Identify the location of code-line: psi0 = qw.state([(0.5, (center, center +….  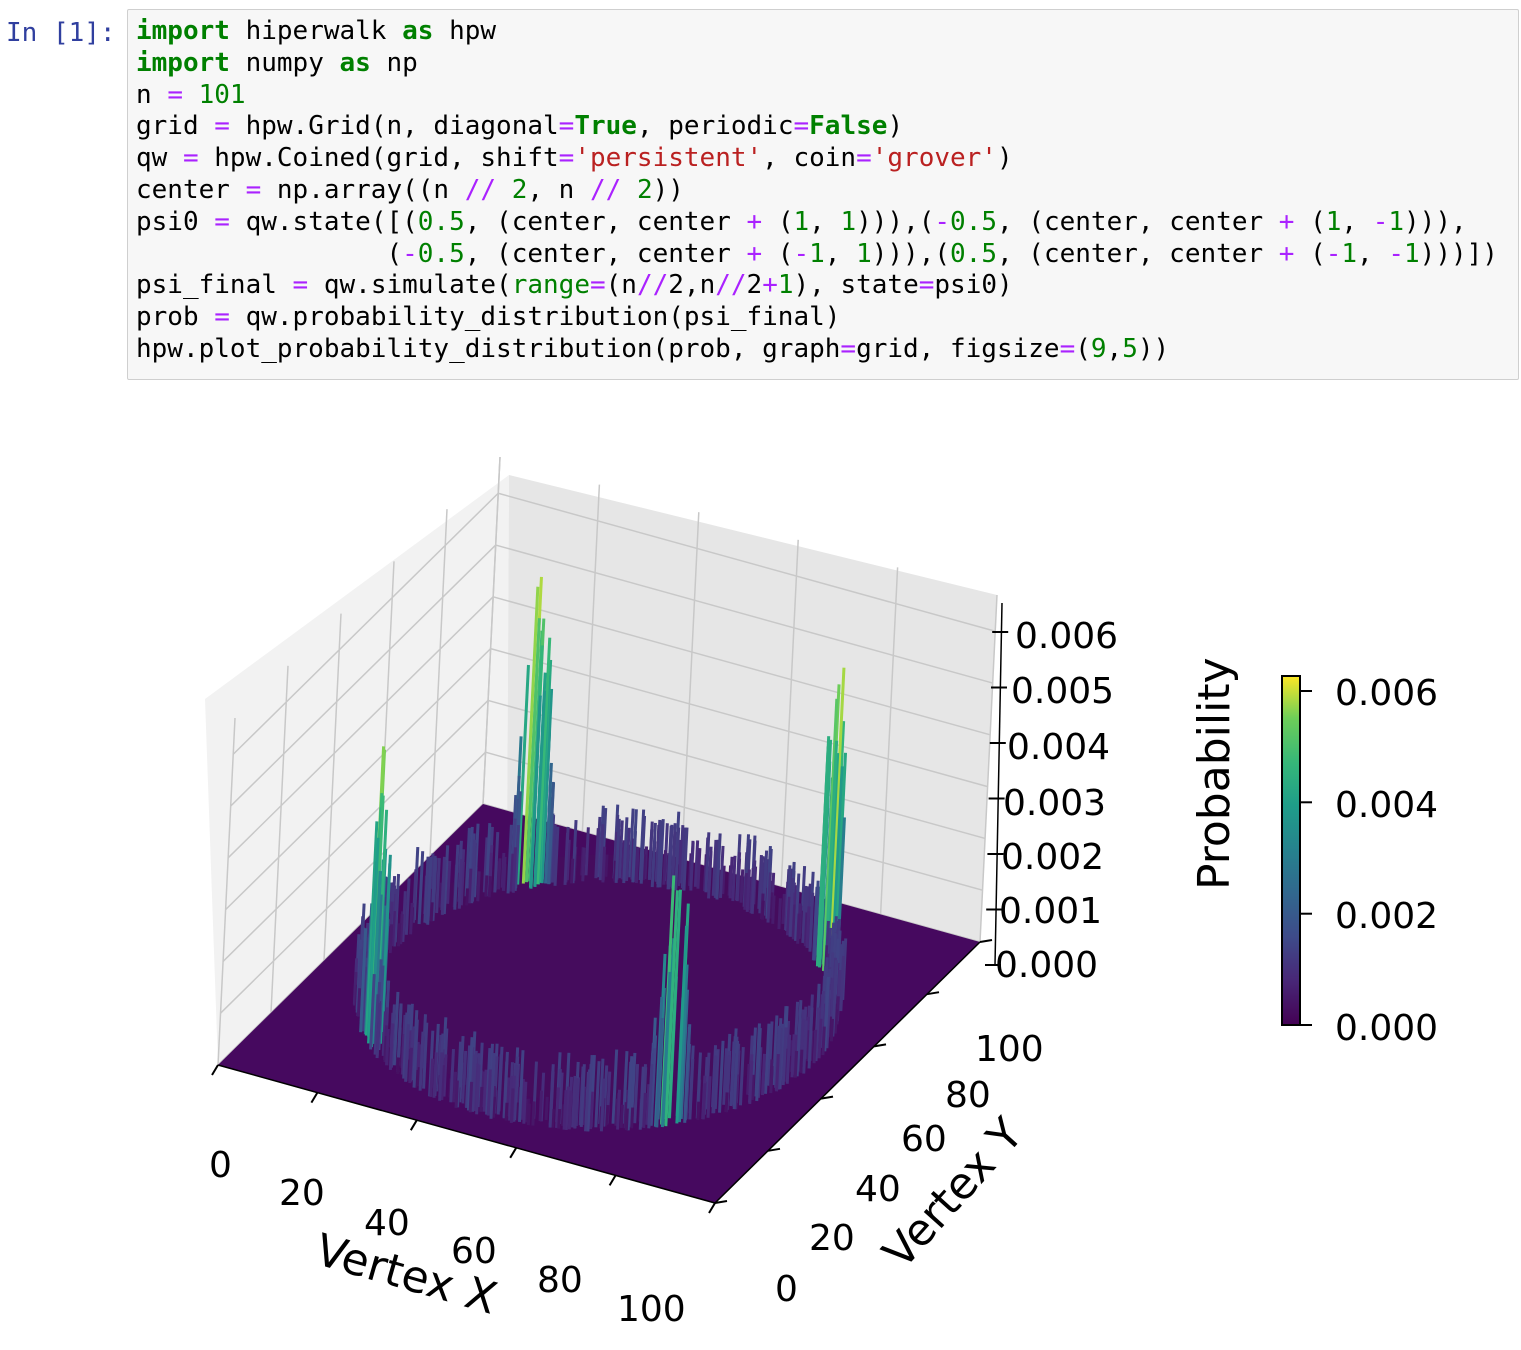
(817, 223).